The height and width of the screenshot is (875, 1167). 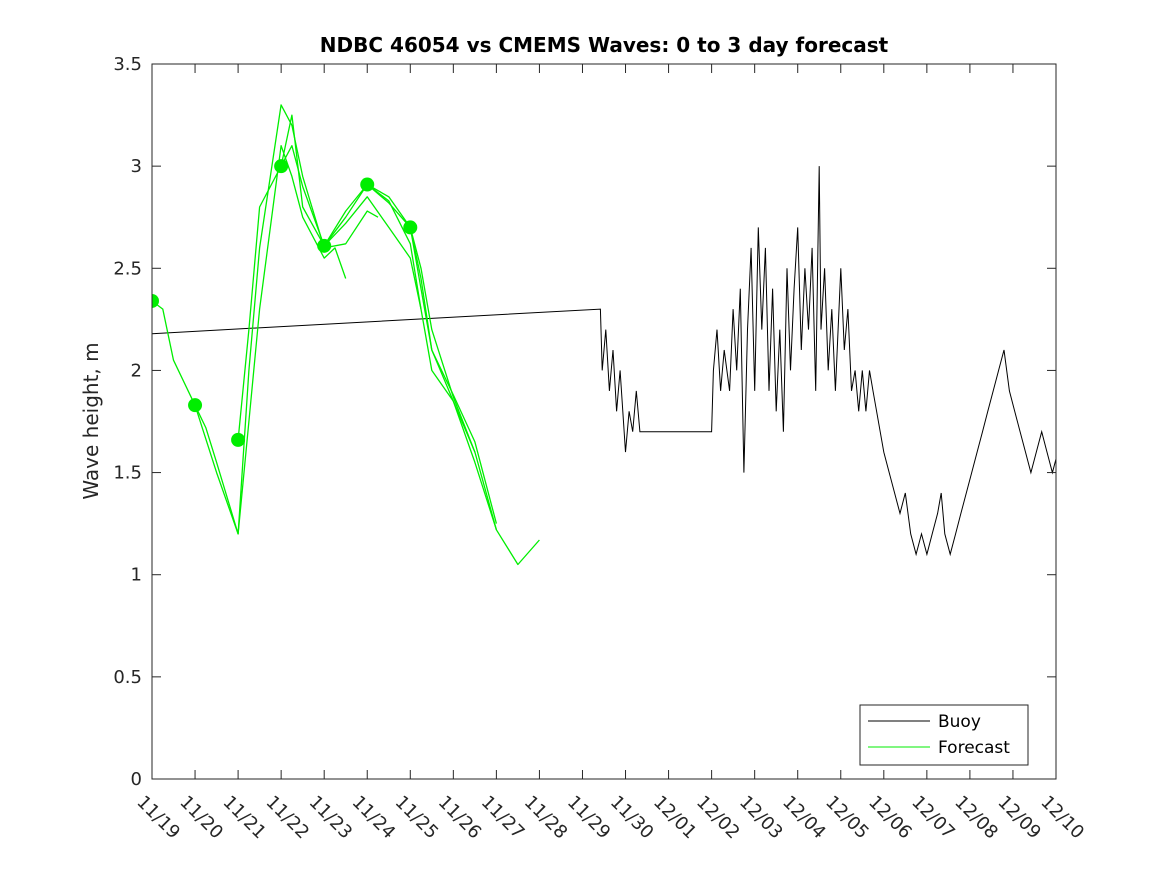 What do you see at coordinates (1062, 818) in the screenshot?
I see `x-tick-label: 12/10` at bounding box center [1062, 818].